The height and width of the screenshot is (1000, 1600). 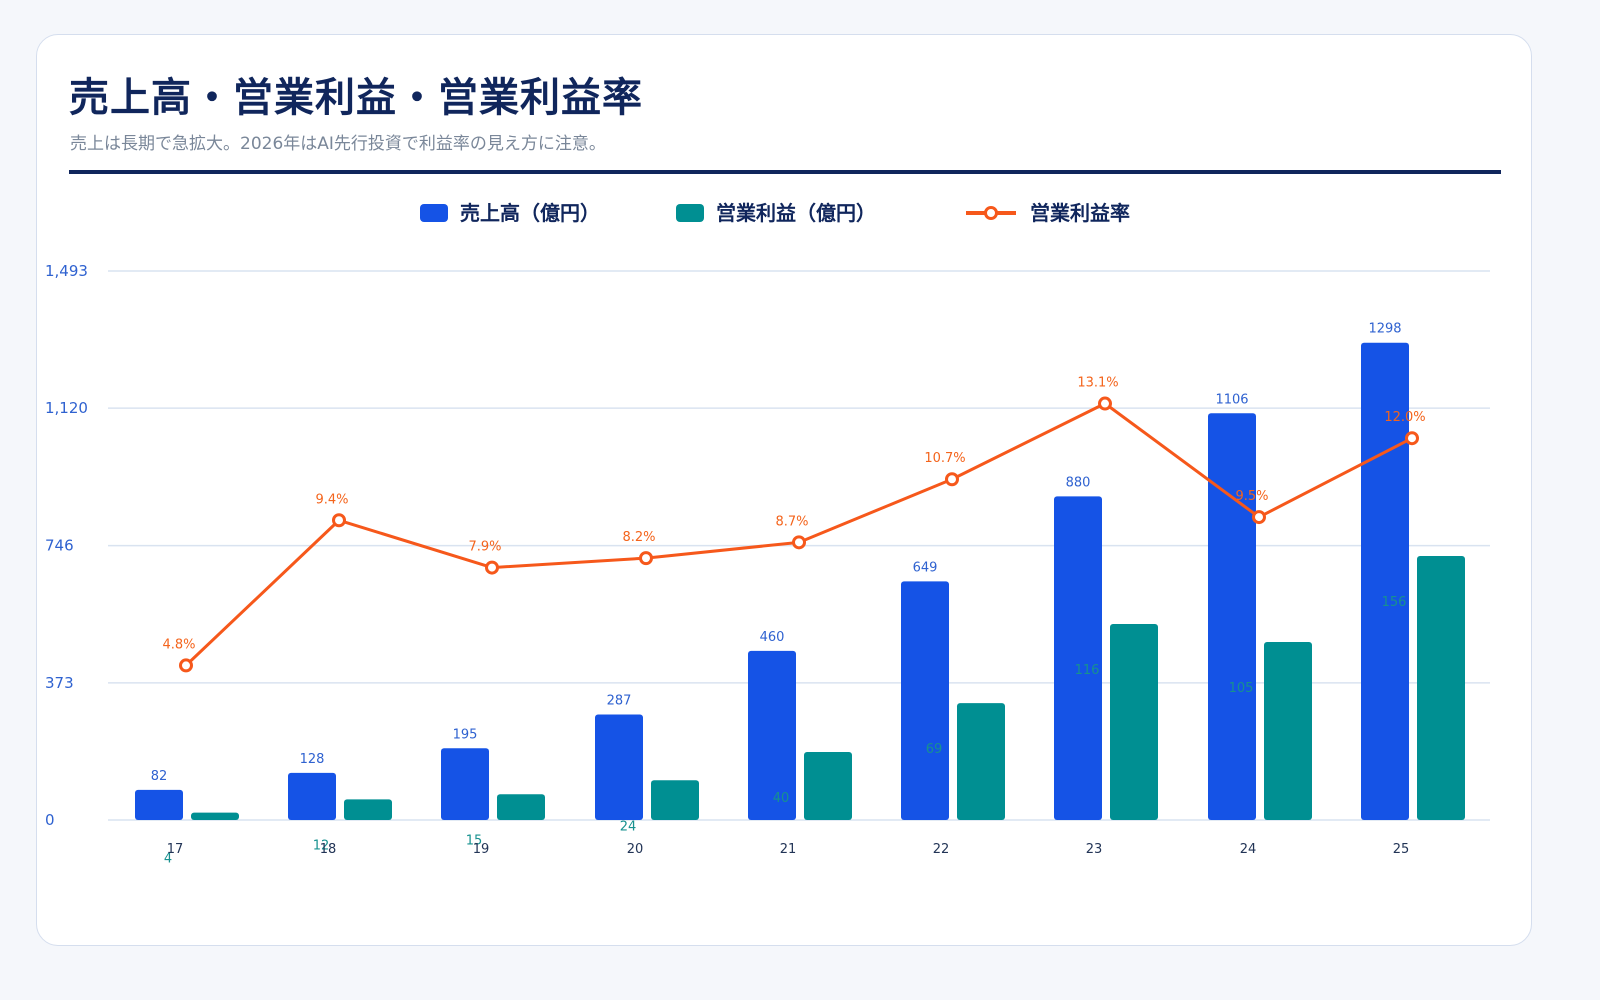 I want to click on legend-swatch-revenue, so click(x=434, y=213).